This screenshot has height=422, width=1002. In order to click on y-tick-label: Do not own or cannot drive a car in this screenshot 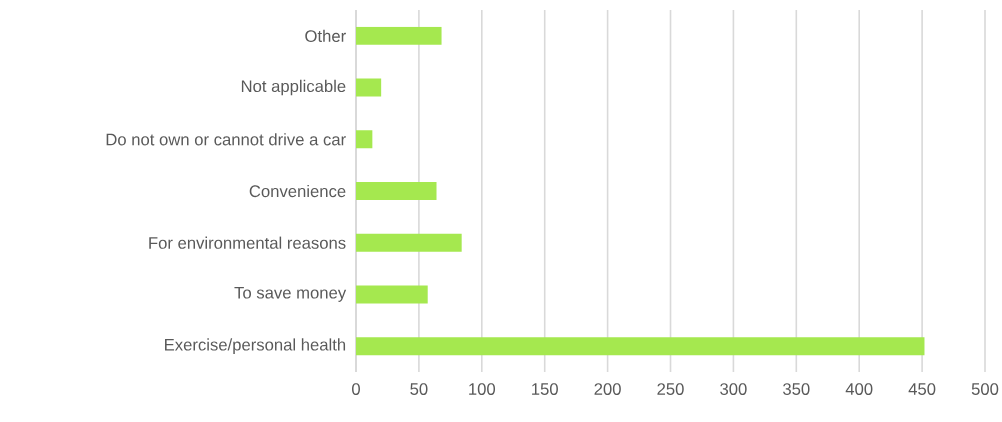, I will do `click(226, 139)`.